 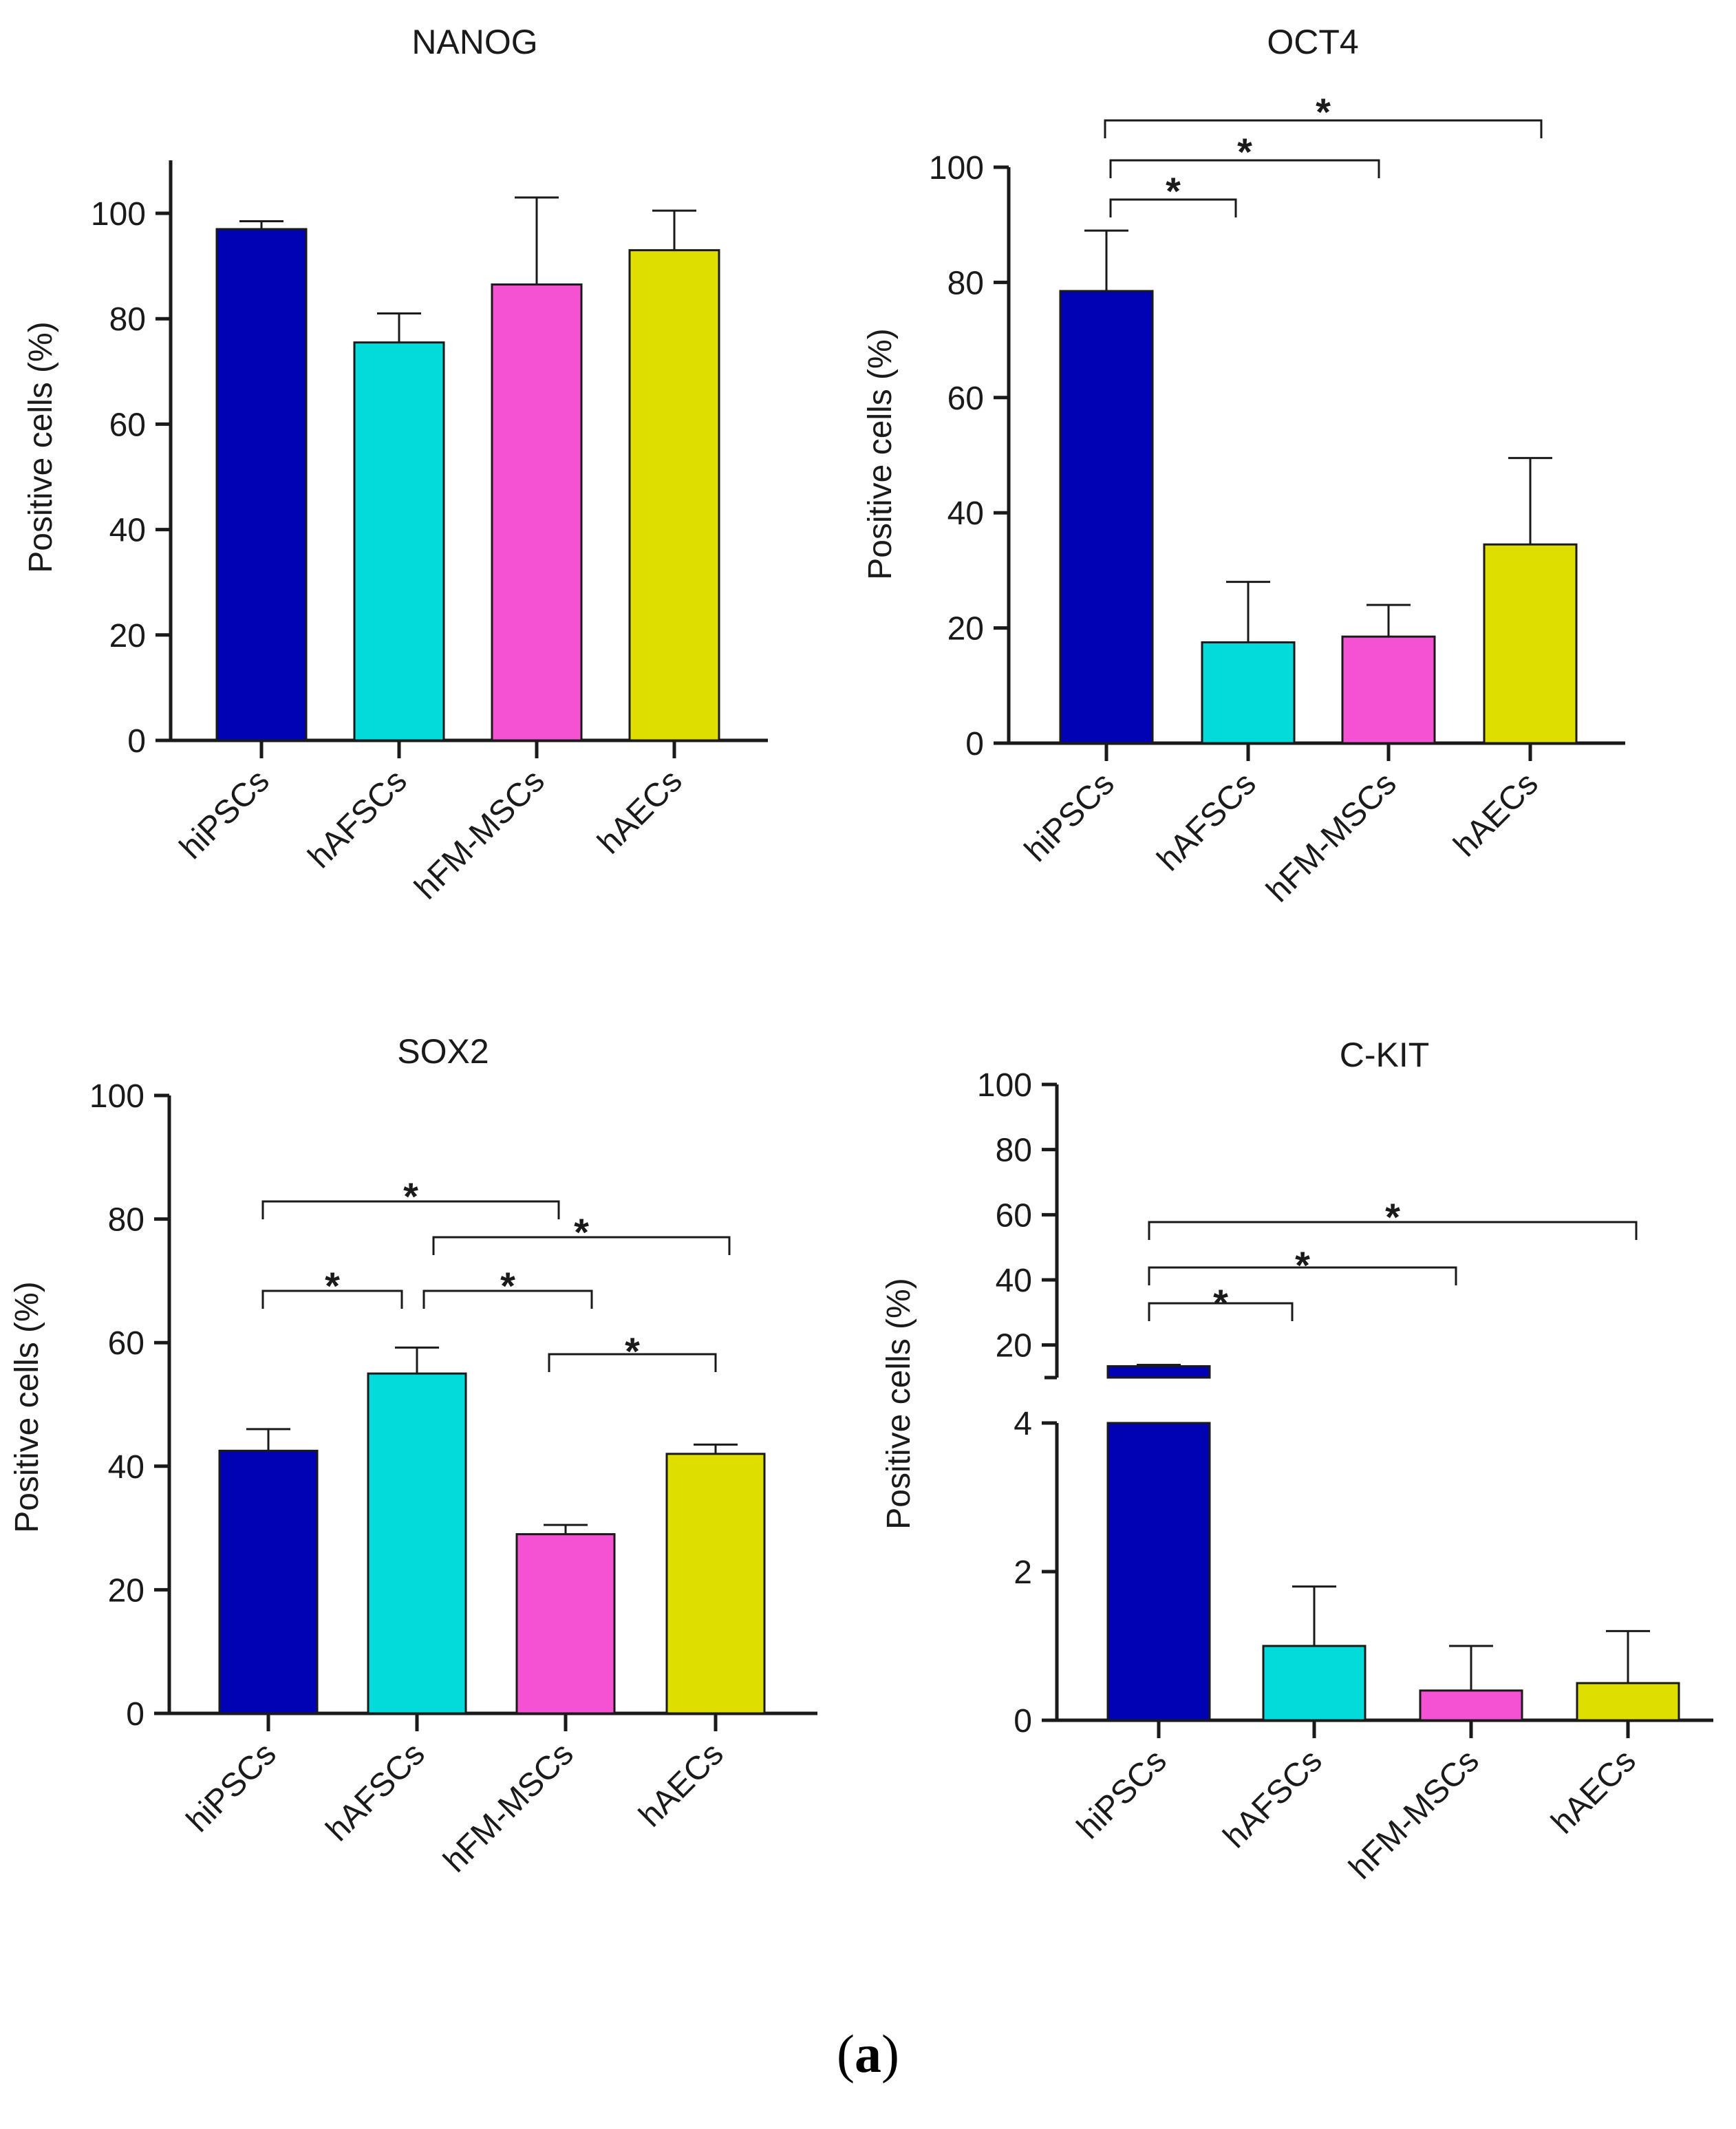 What do you see at coordinates (1158, 1572) in the screenshot?
I see `bar-hipscs-lower` at bounding box center [1158, 1572].